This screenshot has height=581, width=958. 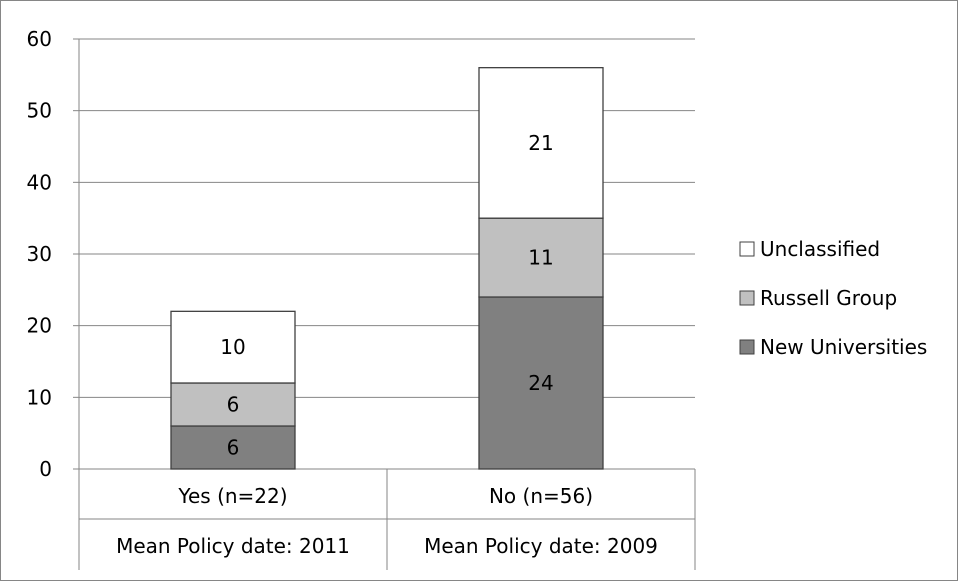 What do you see at coordinates (39, 182) in the screenshot?
I see `y-tick-label: 40` at bounding box center [39, 182].